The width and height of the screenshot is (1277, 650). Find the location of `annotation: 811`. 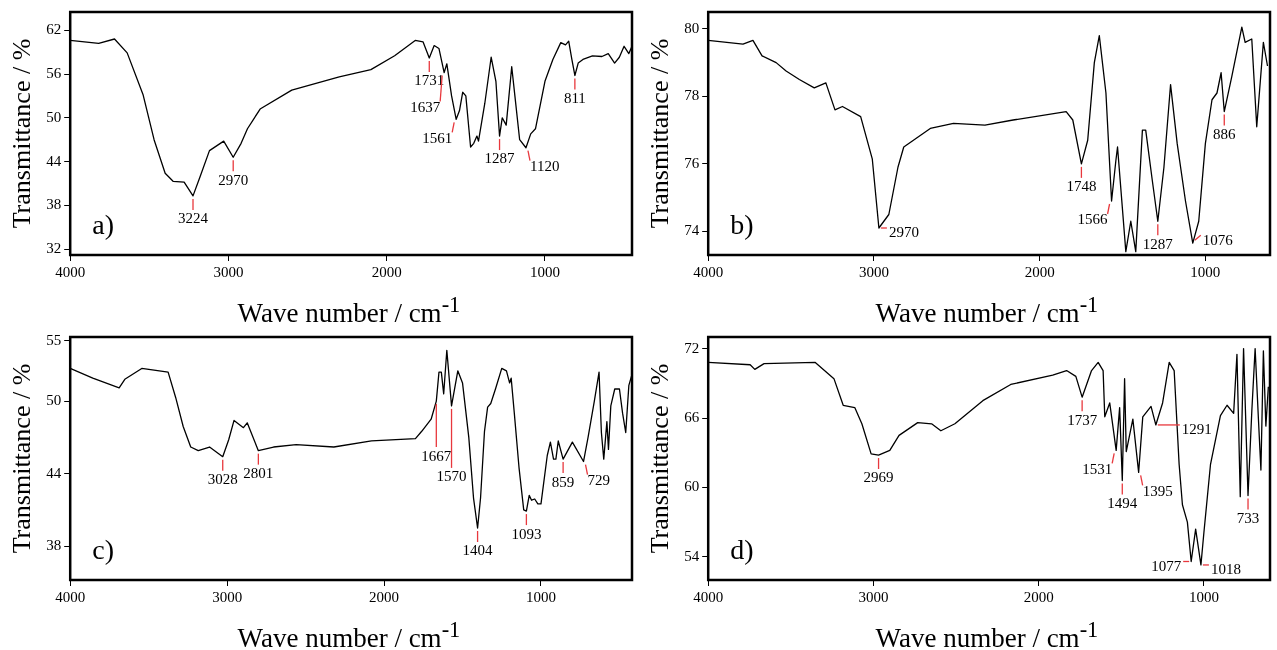

annotation: 811 is located at coordinates (574, 97).